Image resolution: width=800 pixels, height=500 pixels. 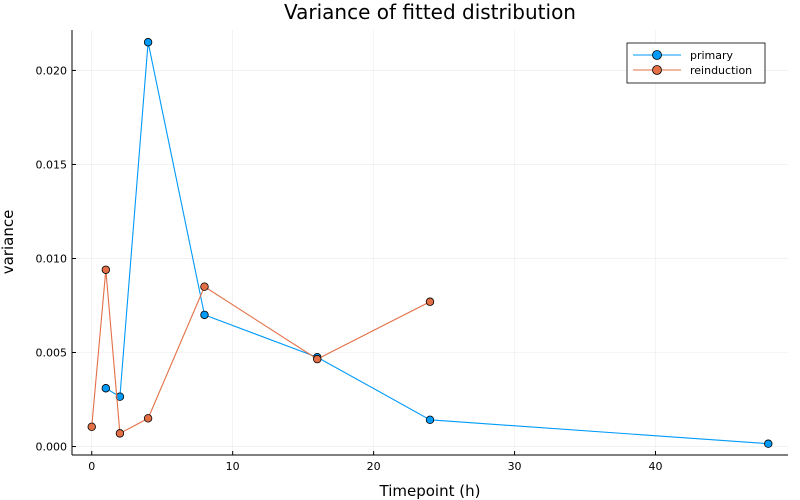 What do you see at coordinates (721, 70) in the screenshot?
I see `legend-label-reinduction: reinduction` at bounding box center [721, 70].